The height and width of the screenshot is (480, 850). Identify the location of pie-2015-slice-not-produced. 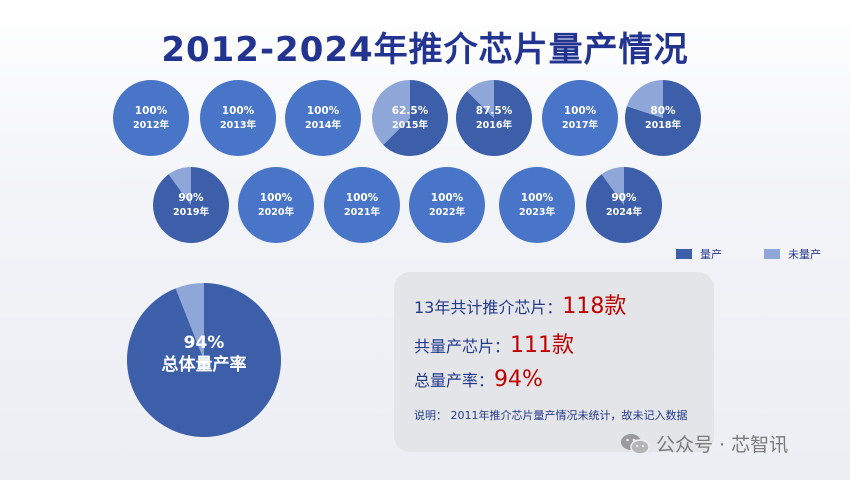
(391, 112).